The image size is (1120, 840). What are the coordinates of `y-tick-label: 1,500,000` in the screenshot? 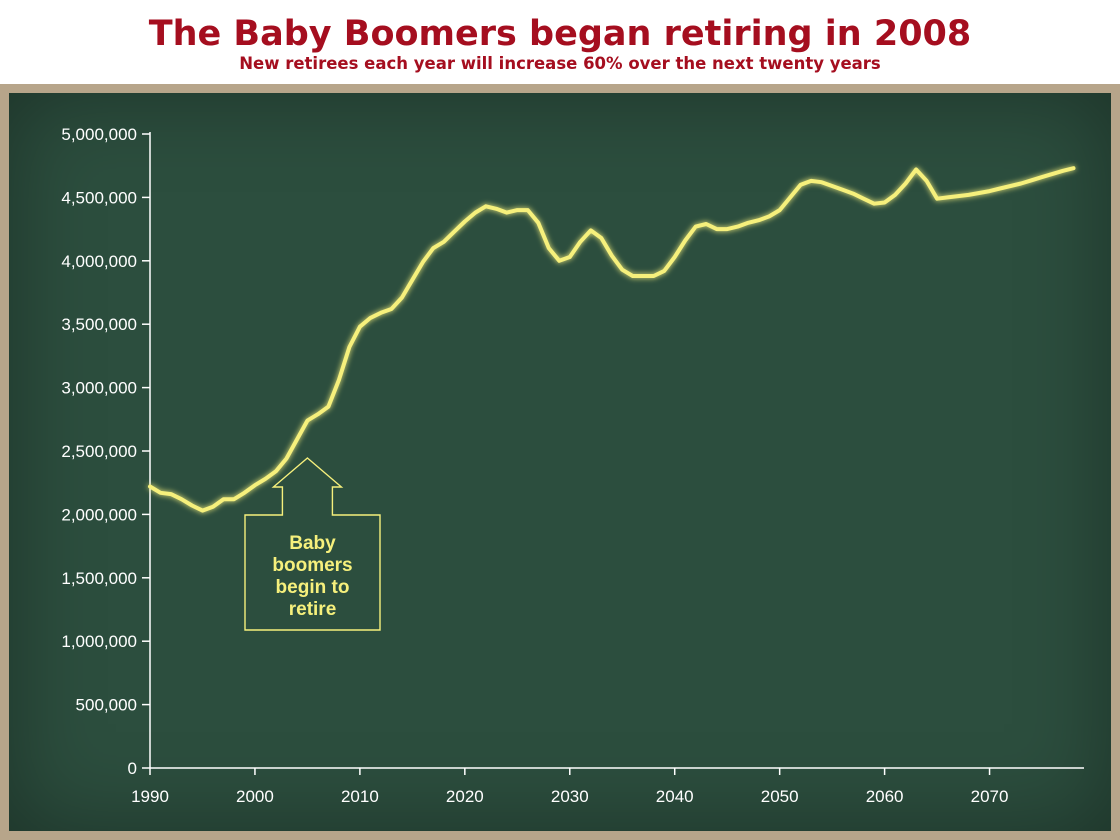 It's located at (99, 578).